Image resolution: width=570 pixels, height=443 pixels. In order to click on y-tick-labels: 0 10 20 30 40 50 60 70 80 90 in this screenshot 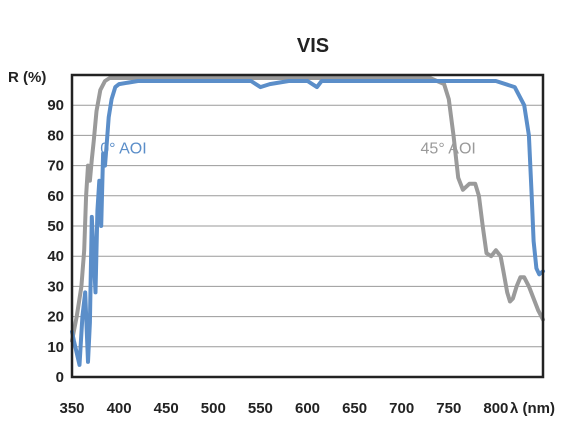, I will do `click(55, 241)`.